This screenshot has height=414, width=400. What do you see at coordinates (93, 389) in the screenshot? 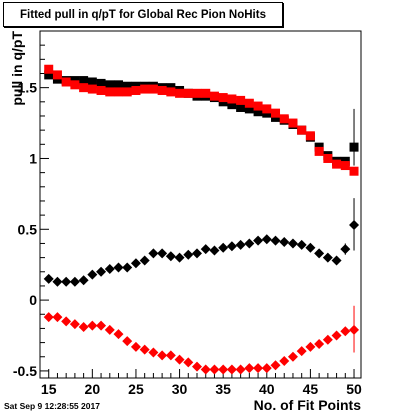
I see `x-tick-label: 20` at bounding box center [93, 389].